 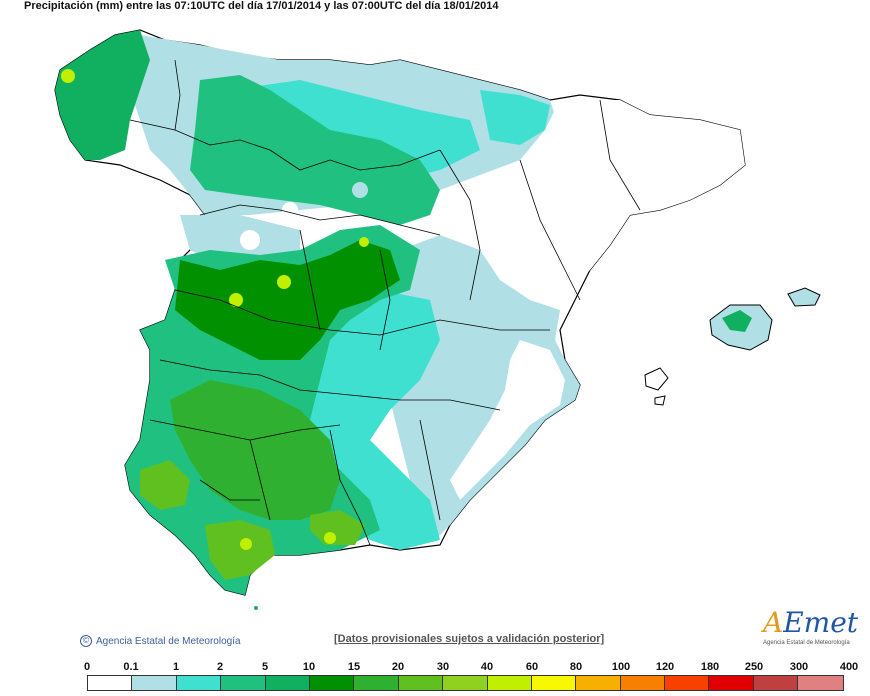 I want to click on legend-label: 100, so click(x=621, y=667).